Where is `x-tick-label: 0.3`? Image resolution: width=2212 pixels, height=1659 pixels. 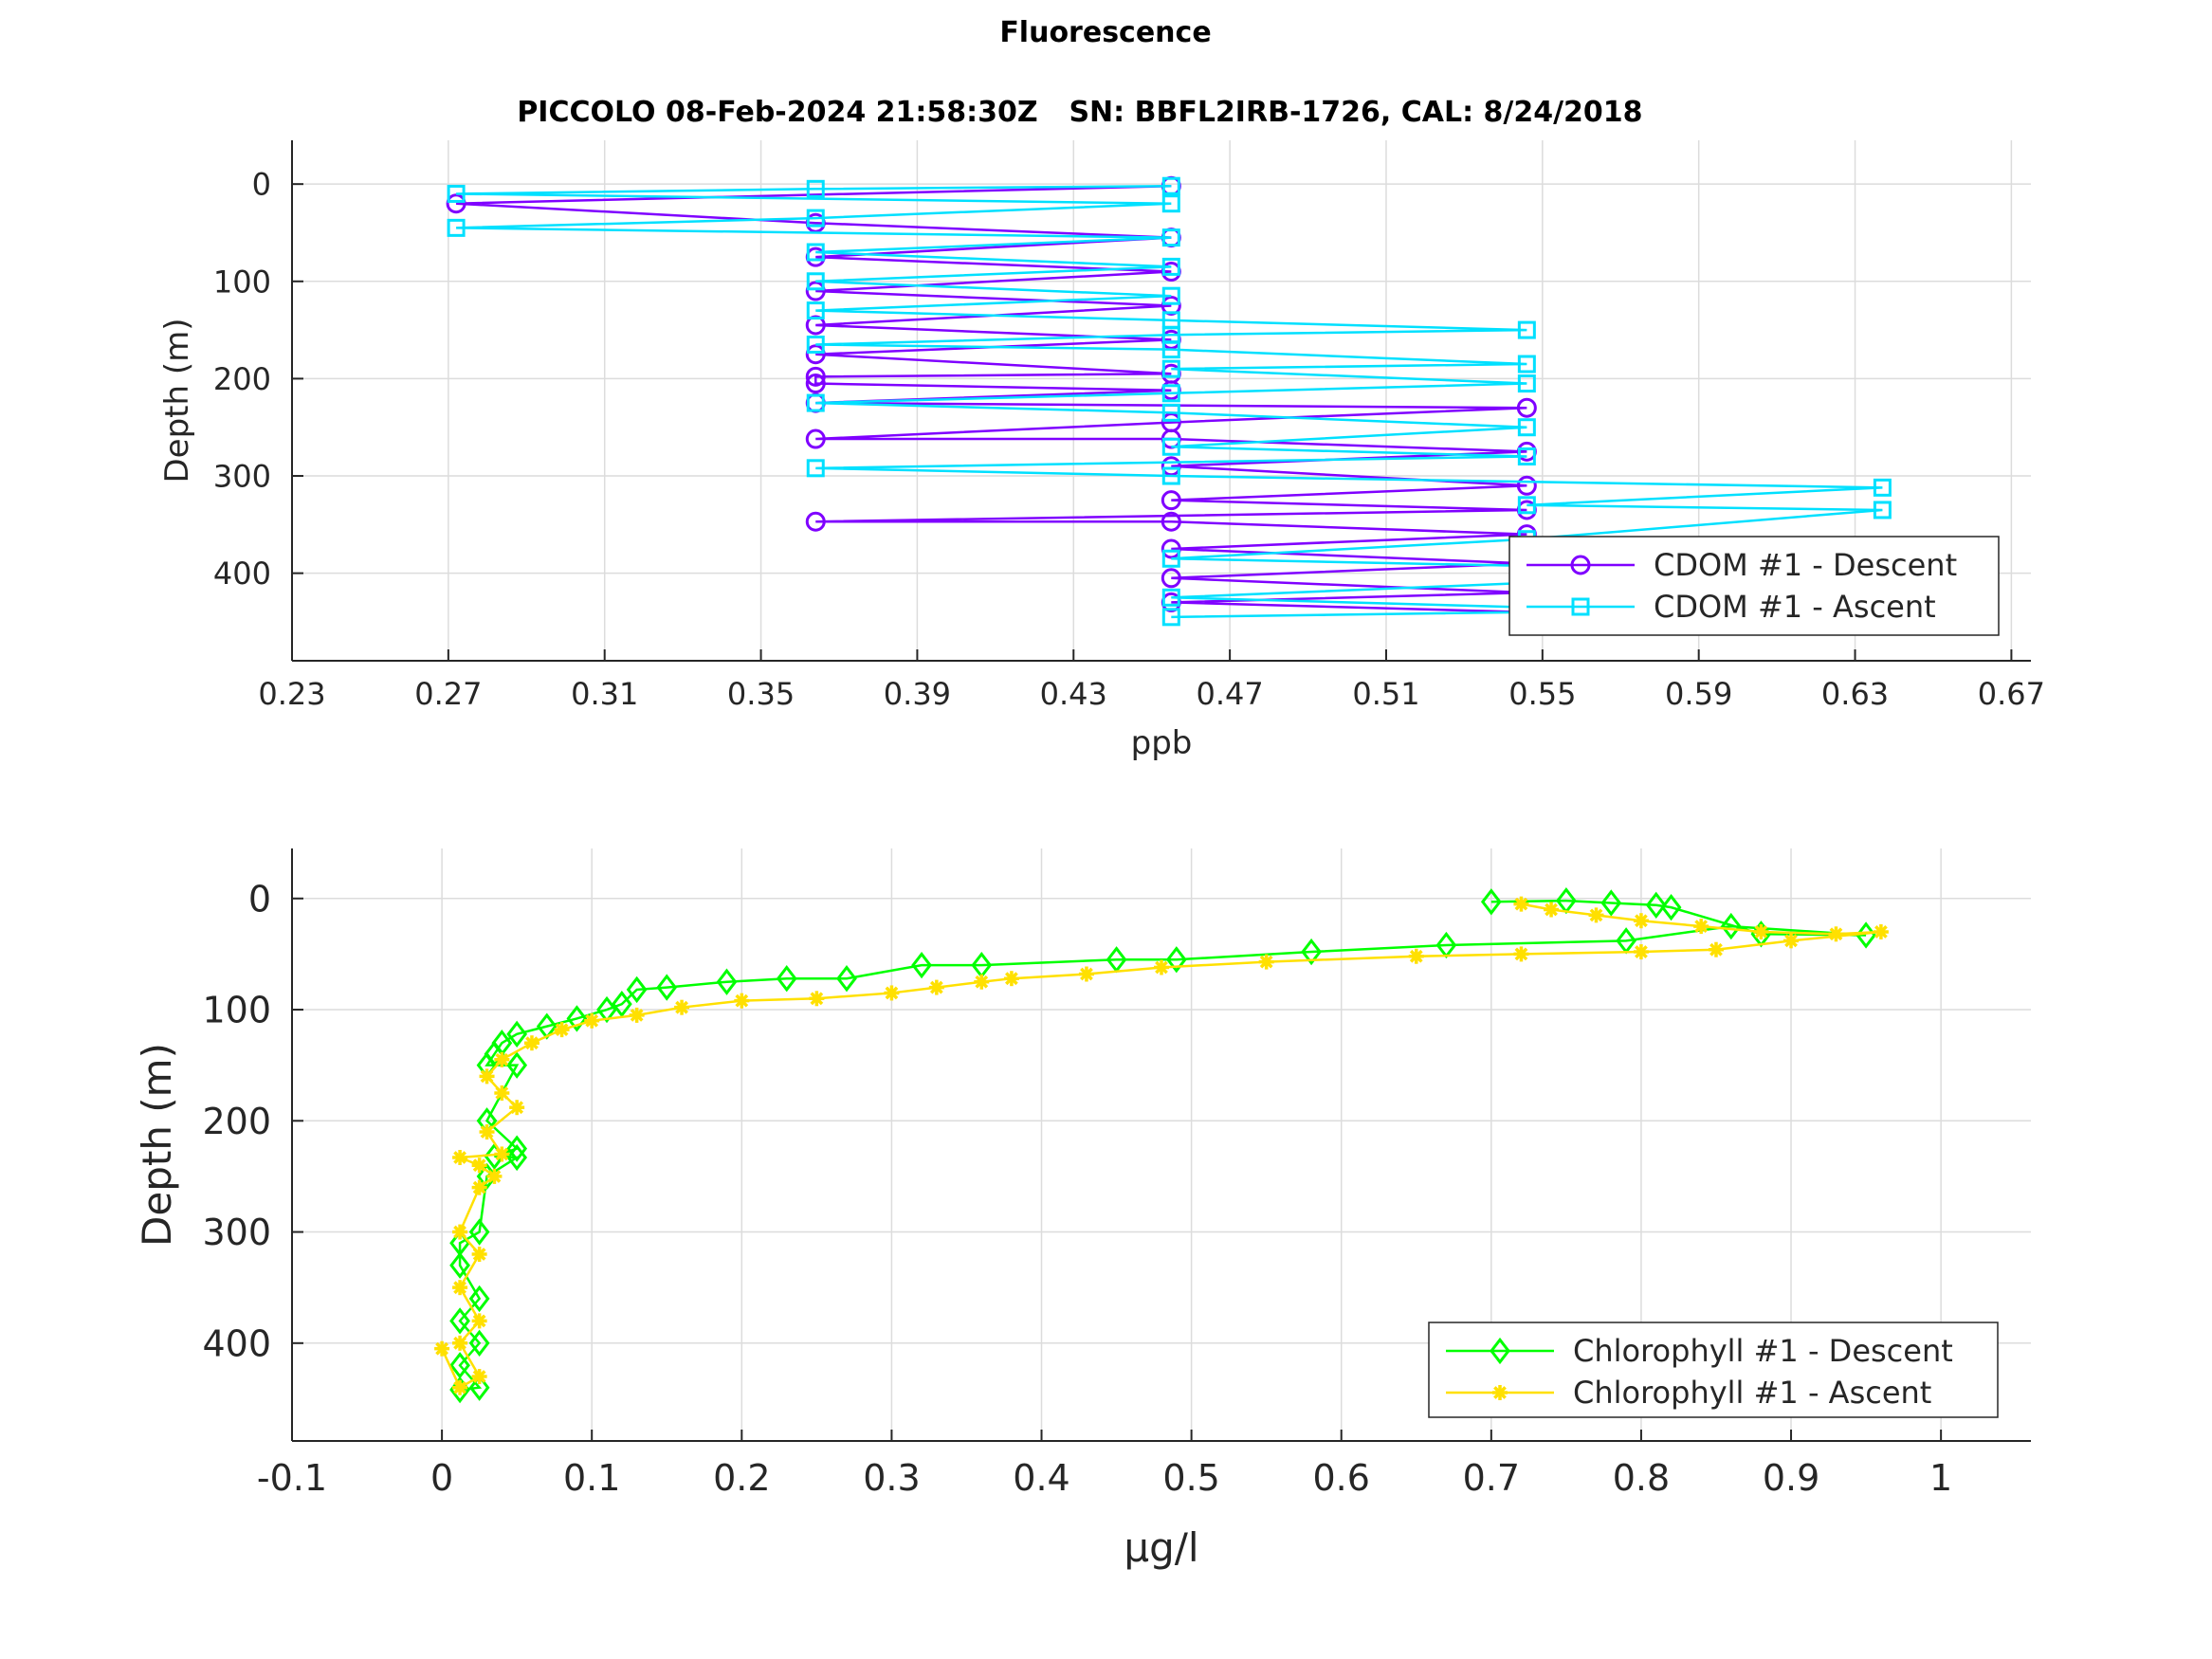
x-tick-label: 0.3 is located at coordinates (891, 1478).